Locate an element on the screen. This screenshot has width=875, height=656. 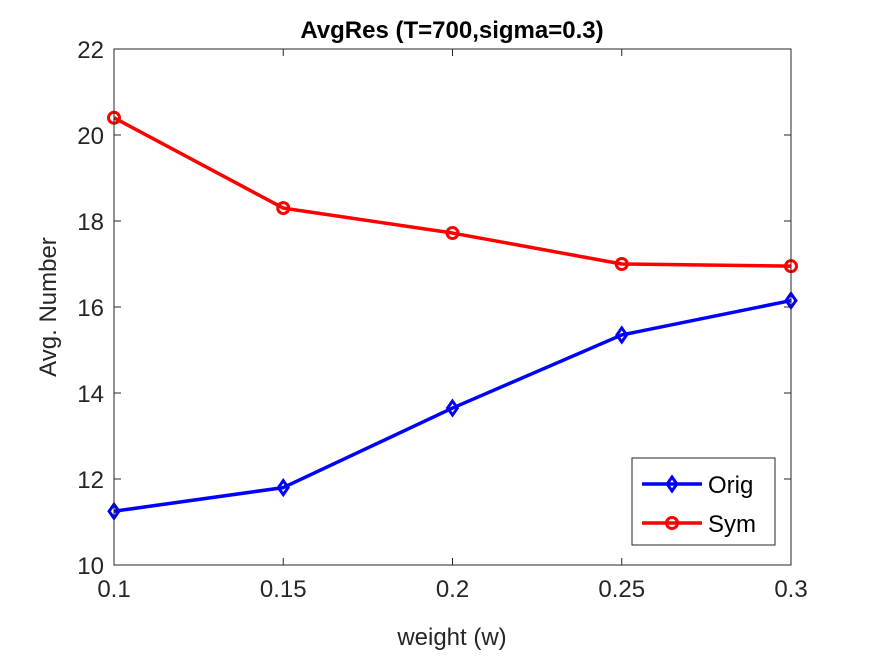
x-tick-label: 0.1 is located at coordinates (113, 589).